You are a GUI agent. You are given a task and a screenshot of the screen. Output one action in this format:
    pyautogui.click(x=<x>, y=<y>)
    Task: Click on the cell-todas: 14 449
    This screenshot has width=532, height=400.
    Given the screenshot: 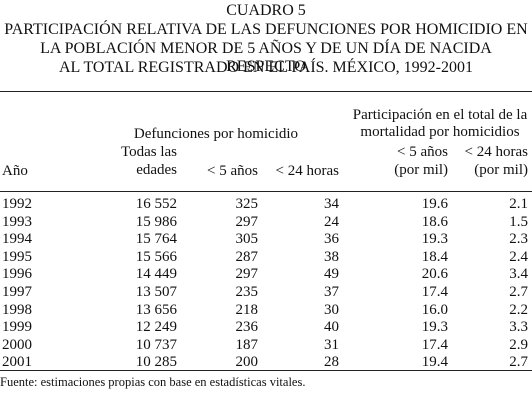 What is the action you would take?
    pyautogui.click(x=156, y=274)
    